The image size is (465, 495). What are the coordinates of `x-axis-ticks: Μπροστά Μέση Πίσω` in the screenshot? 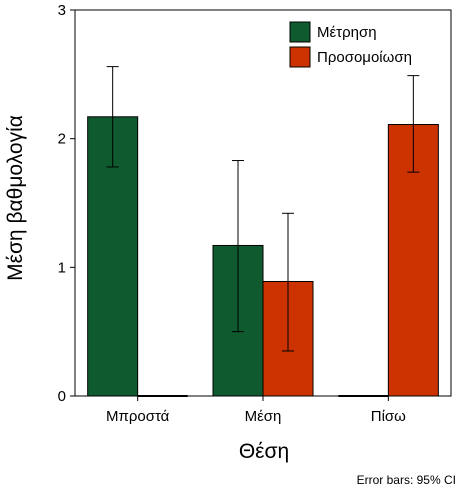 It's located at (256, 410).